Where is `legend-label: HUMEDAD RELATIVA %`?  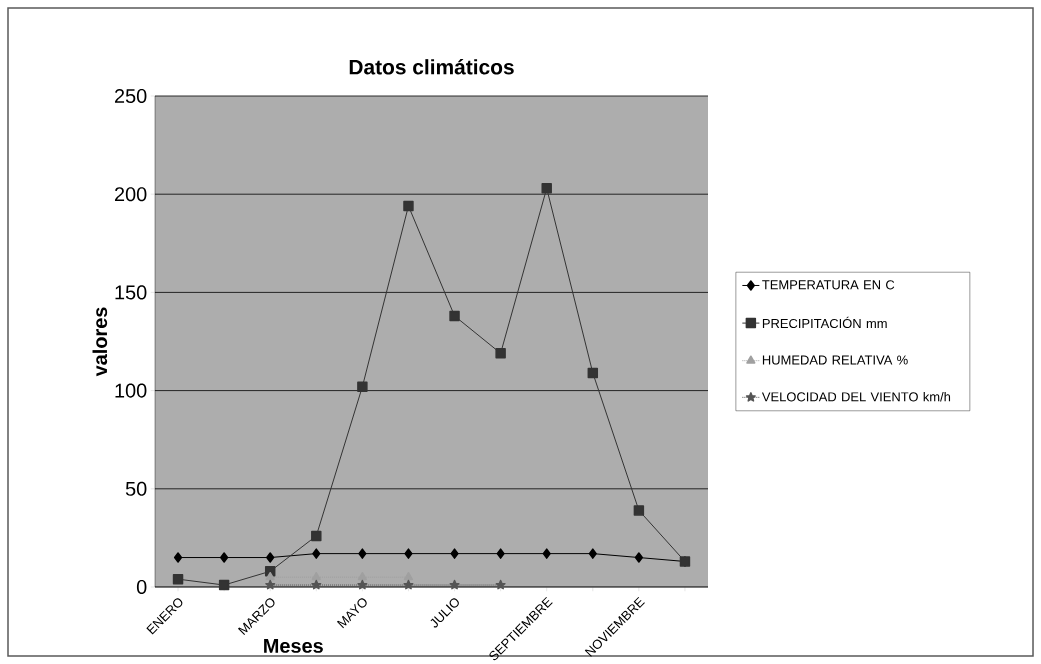
legend-label: HUMEDAD RELATIVA % is located at coordinates (835, 360).